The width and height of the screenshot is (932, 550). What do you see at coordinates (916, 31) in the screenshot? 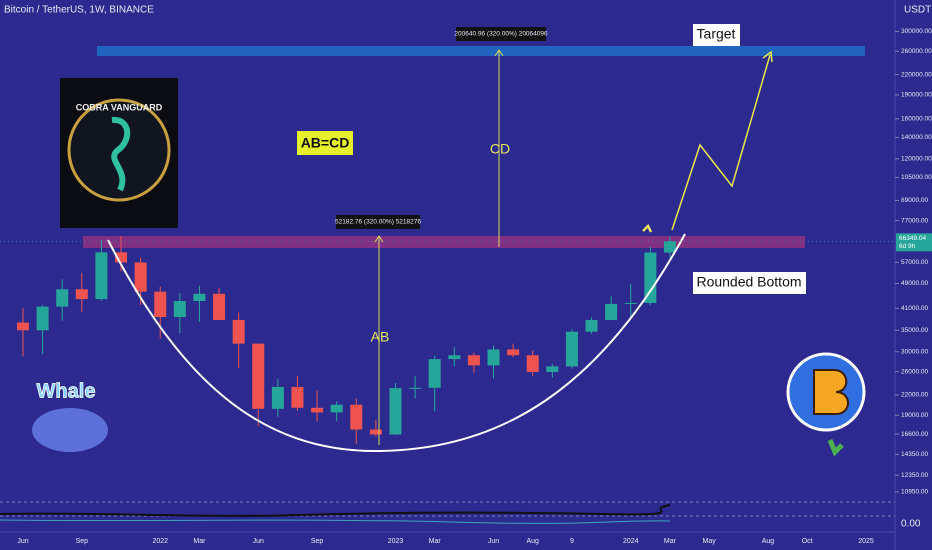
I see `y-tick-label: 300000.00` at bounding box center [916, 31].